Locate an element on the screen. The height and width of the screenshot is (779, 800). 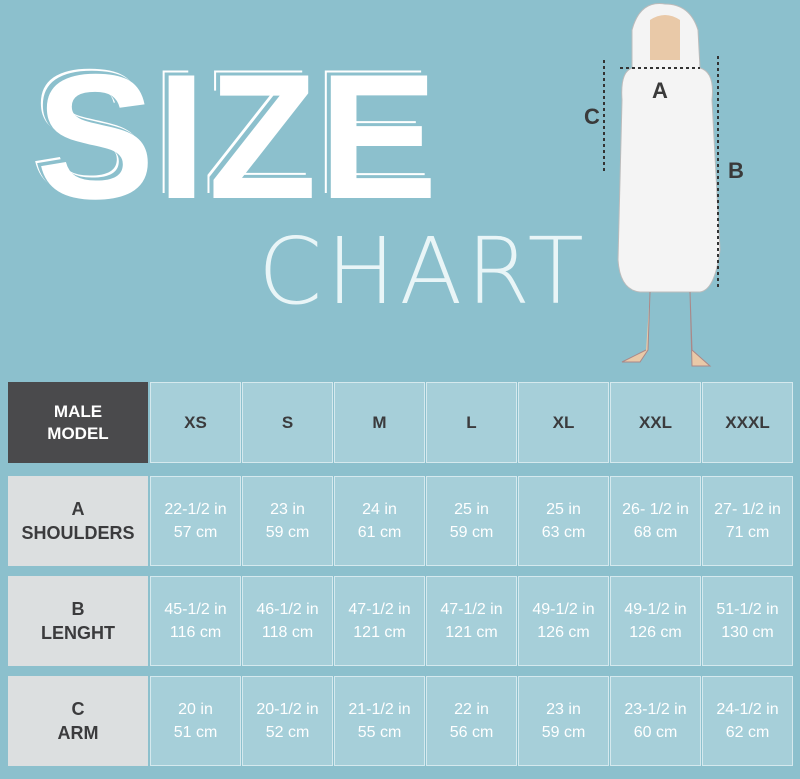
measure-cell-text: 27- 1/2 in is located at coordinates (747, 509).